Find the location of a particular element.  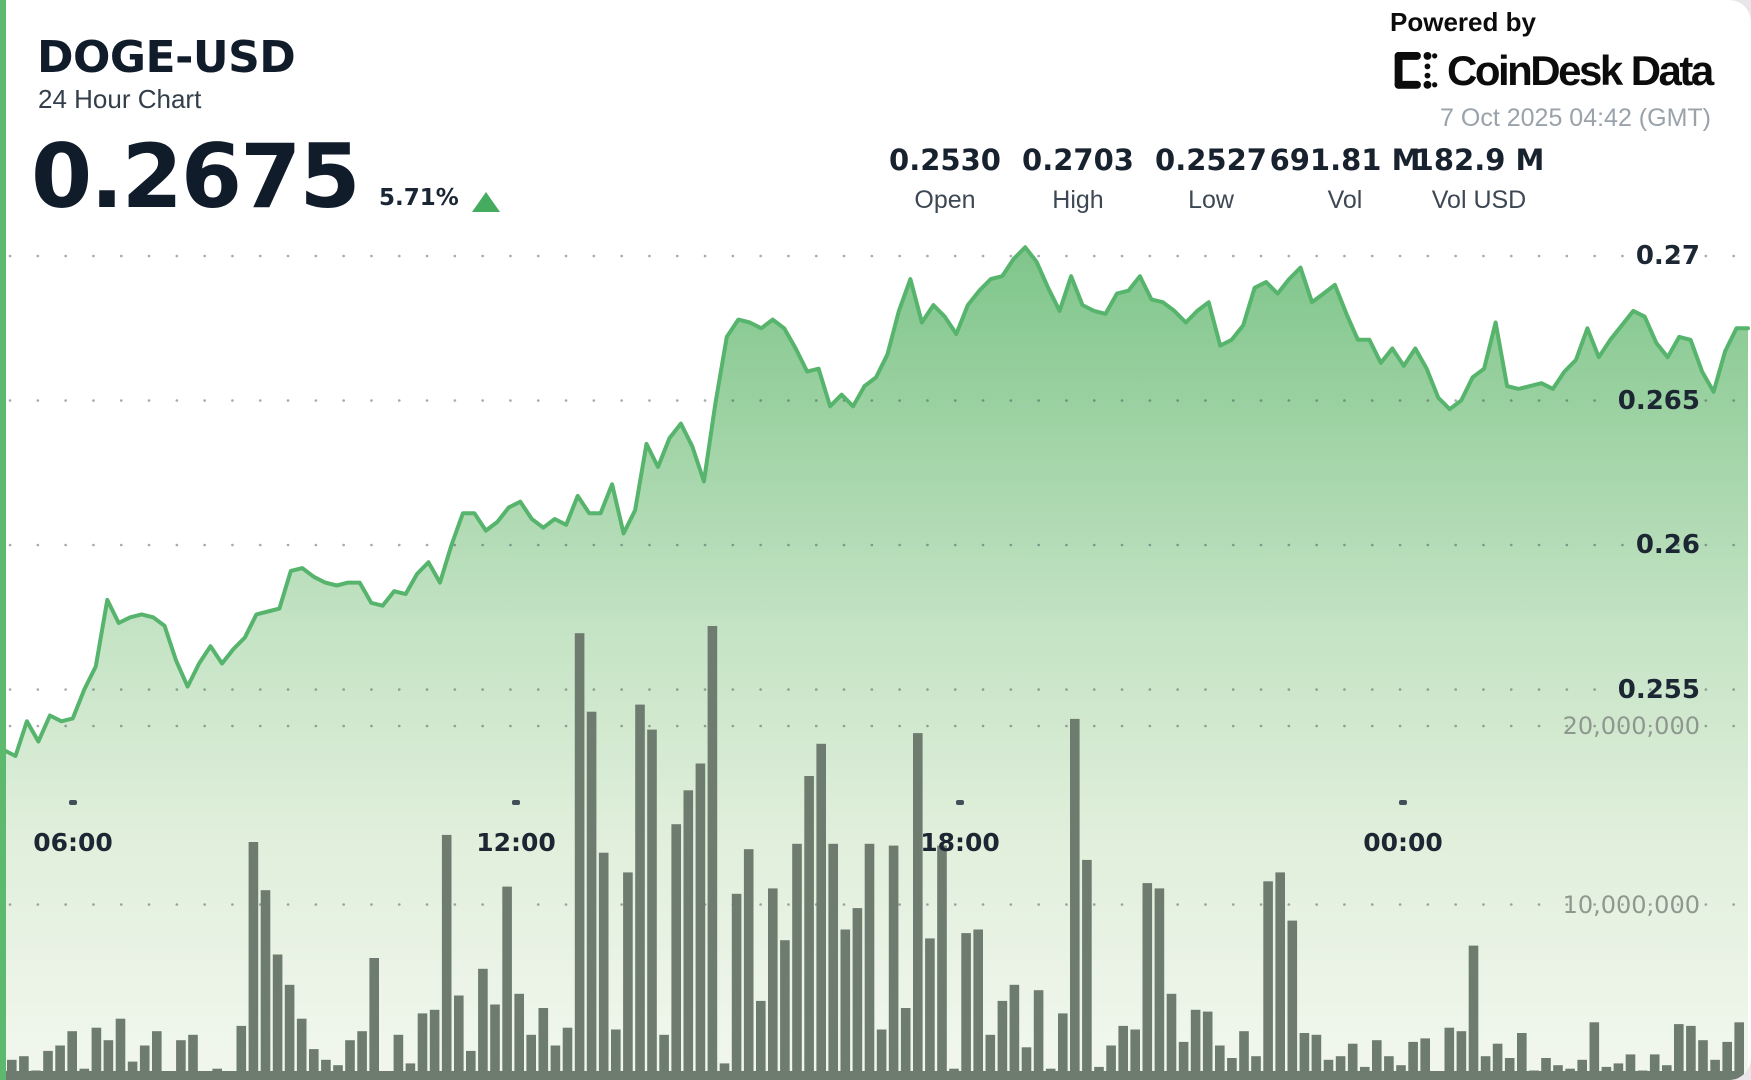

coindesk-logo-icon is located at coordinates (1415, 71).